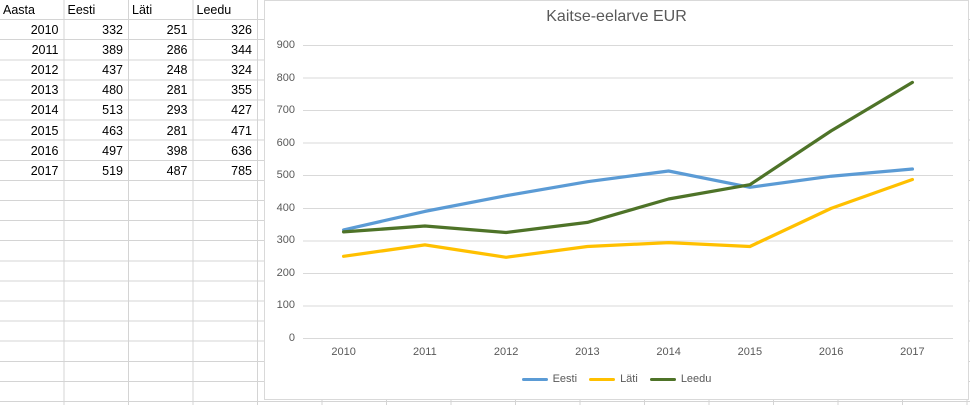 Image resolution: width=970 pixels, height=405 pixels. What do you see at coordinates (587, 352) in the screenshot?
I see `x-axis-tick-label: 2013` at bounding box center [587, 352].